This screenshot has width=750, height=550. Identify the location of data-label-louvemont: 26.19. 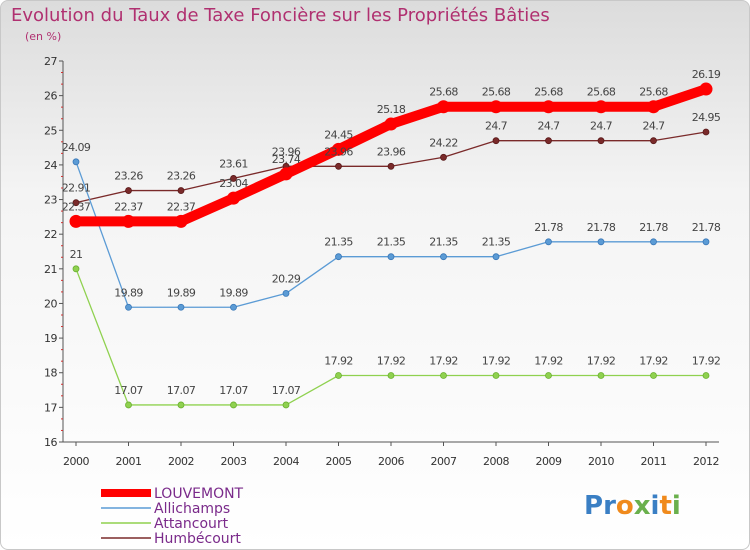
(706, 74).